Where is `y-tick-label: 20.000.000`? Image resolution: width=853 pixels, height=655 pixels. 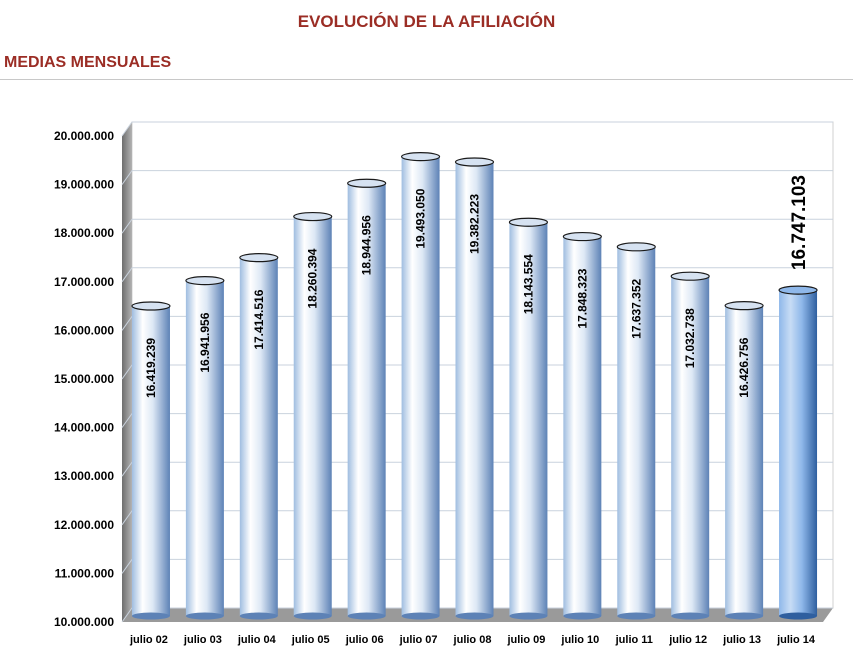
y-tick-label: 20.000.000 is located at coordinates (84, 136).